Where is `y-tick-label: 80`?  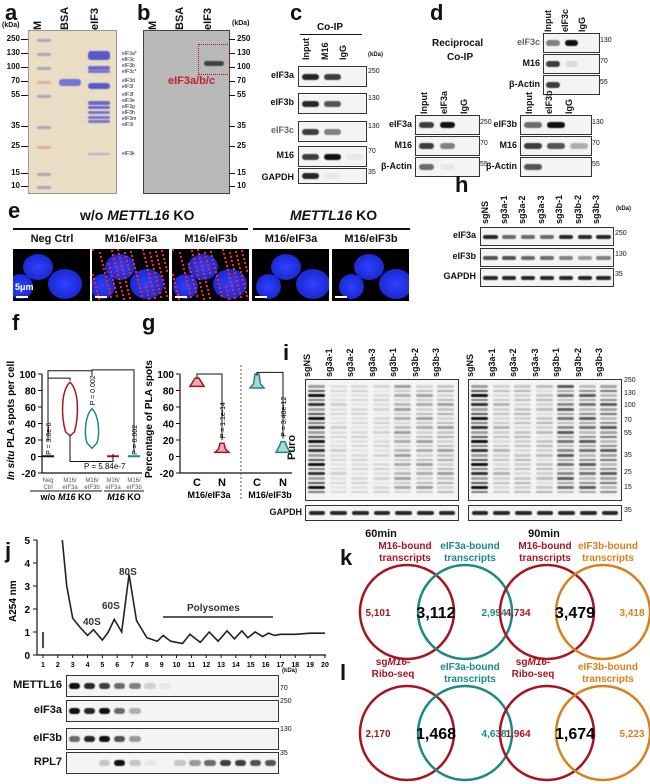
y-tick-label: 80 is located at coordinates (169, 392).